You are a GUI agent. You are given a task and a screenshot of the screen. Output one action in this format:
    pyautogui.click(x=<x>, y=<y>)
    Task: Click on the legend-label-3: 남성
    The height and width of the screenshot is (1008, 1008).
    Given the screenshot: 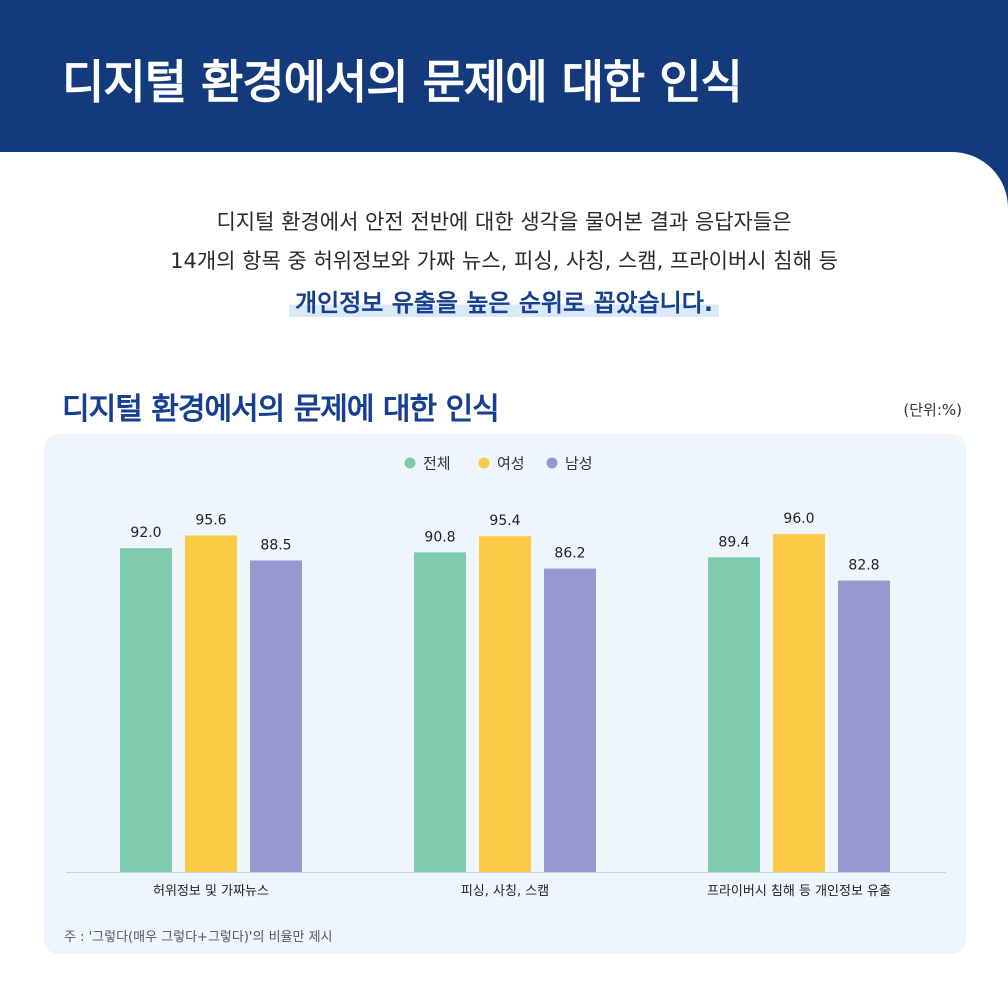 What is the action you would take?
    pyautogui.click(x=579, y=464)
    